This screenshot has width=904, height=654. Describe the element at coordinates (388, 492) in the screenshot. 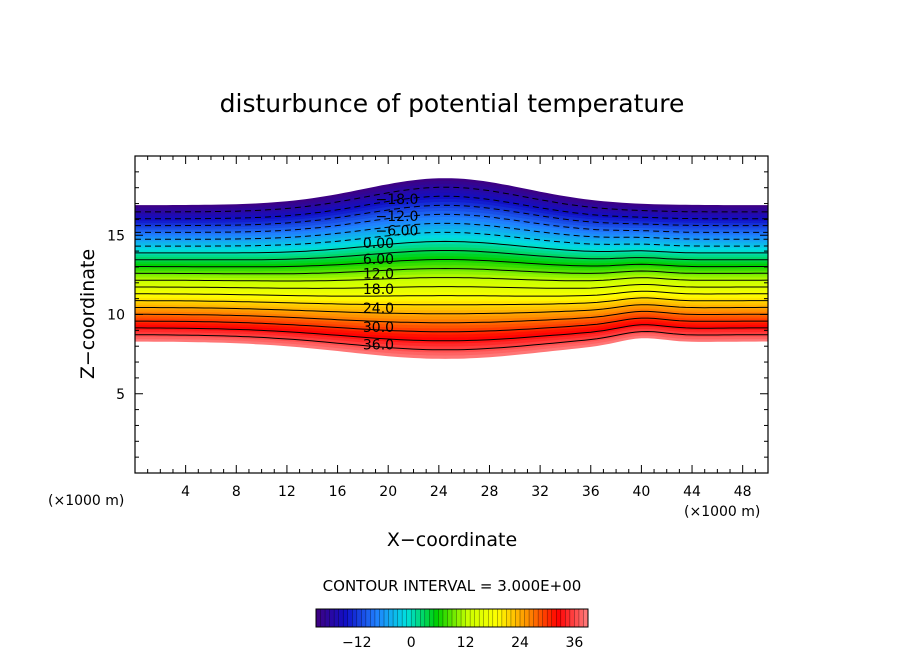

I see `x-tick-label: 20` at that location.